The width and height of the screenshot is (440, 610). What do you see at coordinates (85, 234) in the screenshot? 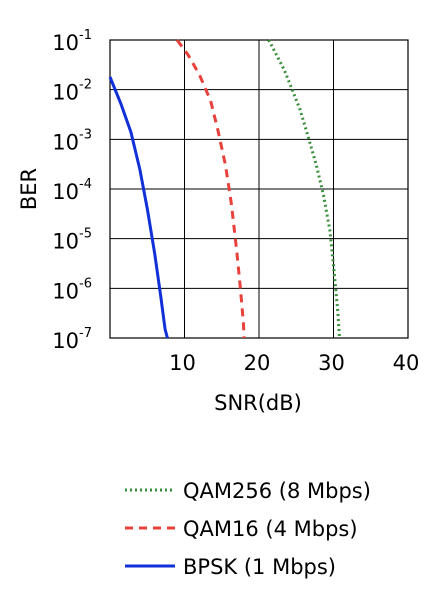
I see `y-tick-exponent: -5` at bounding box center [85, 234].